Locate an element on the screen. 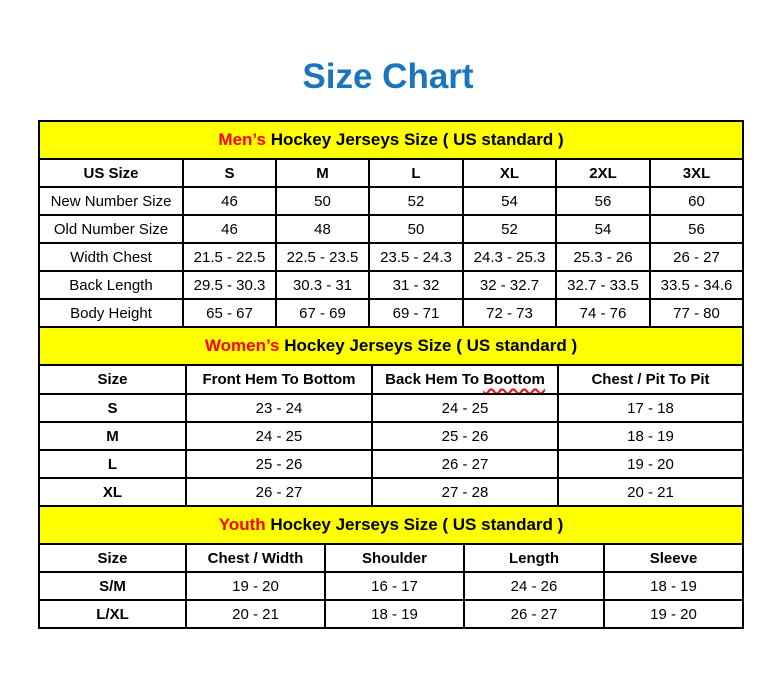  size-value-cell: 27 - 28 is located at coordinates (465, 492).